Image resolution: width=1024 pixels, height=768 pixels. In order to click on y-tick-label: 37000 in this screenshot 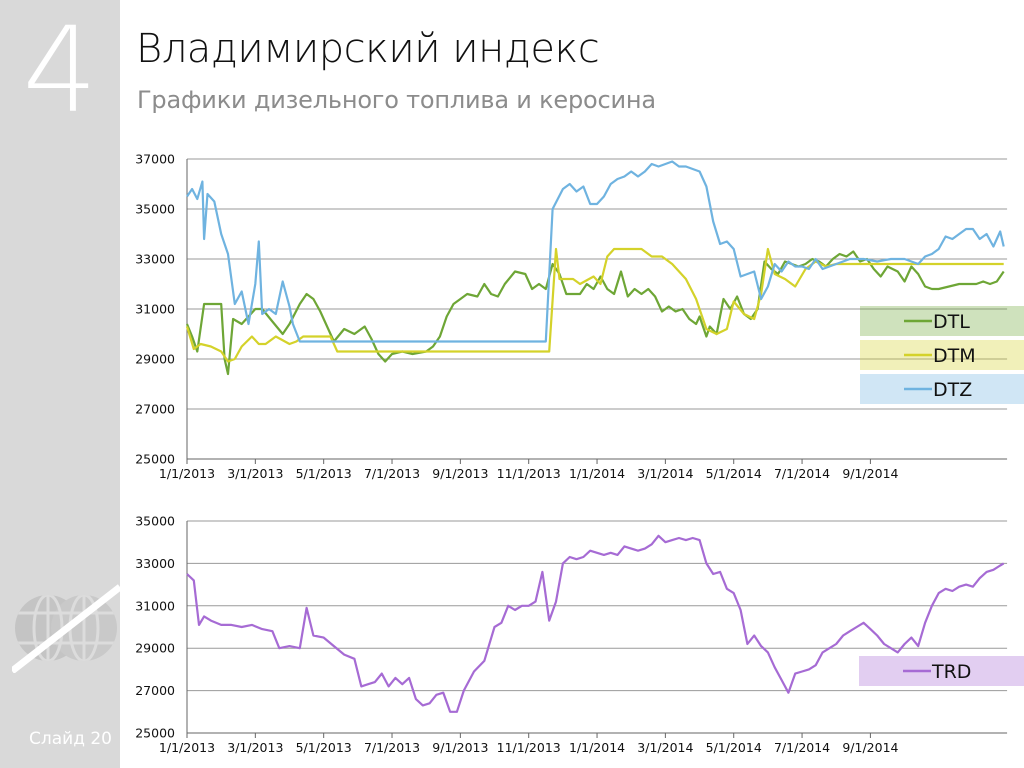, I will do `click(155, 159)`.